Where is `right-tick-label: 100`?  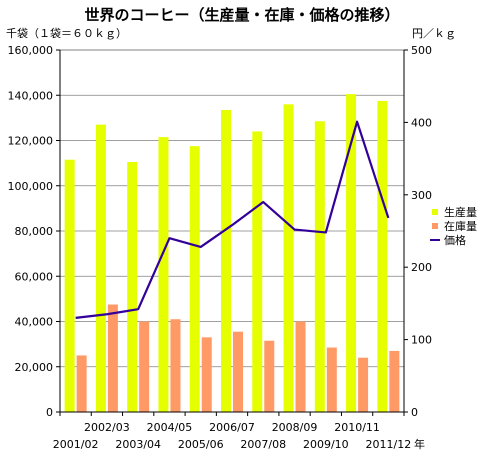 right-tick-label: 100 is located at coordinates (421, 340).